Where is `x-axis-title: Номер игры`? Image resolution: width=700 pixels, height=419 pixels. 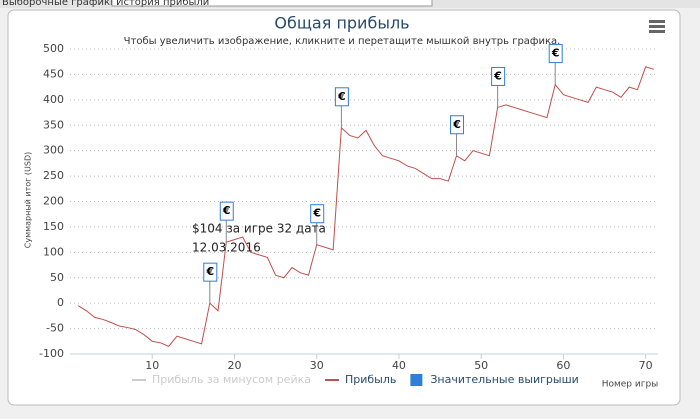
x-axis-title: Номер игры is located at coordinates (630, 385).